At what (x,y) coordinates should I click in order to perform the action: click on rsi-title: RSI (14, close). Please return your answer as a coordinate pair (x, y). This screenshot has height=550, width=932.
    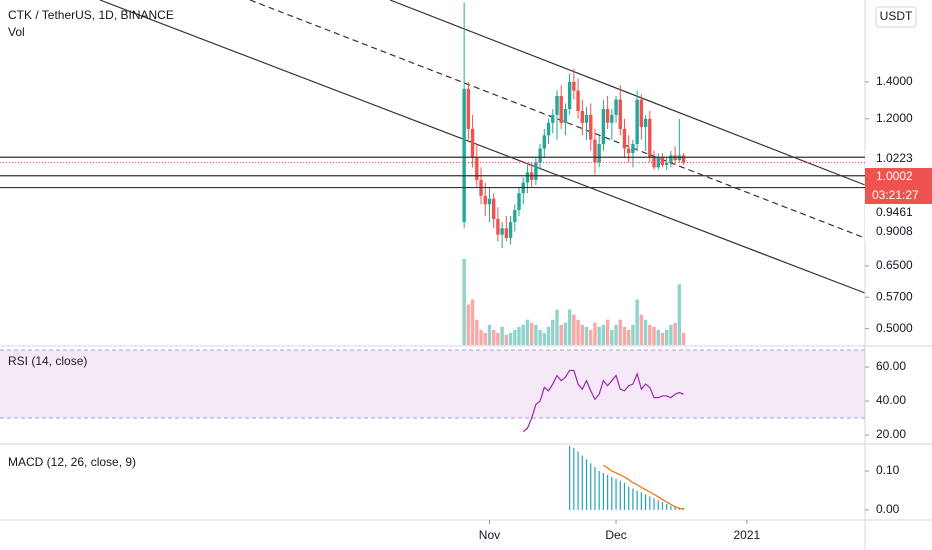
    Looking at the image, I should click on (47, 361).